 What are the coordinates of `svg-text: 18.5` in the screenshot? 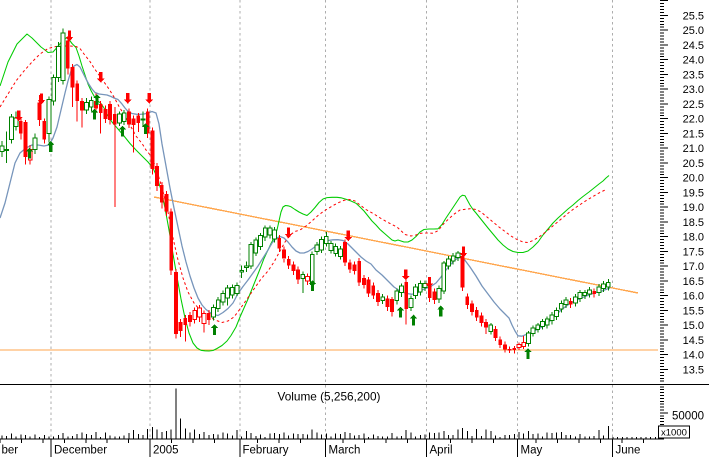 It's located at (693, 223).